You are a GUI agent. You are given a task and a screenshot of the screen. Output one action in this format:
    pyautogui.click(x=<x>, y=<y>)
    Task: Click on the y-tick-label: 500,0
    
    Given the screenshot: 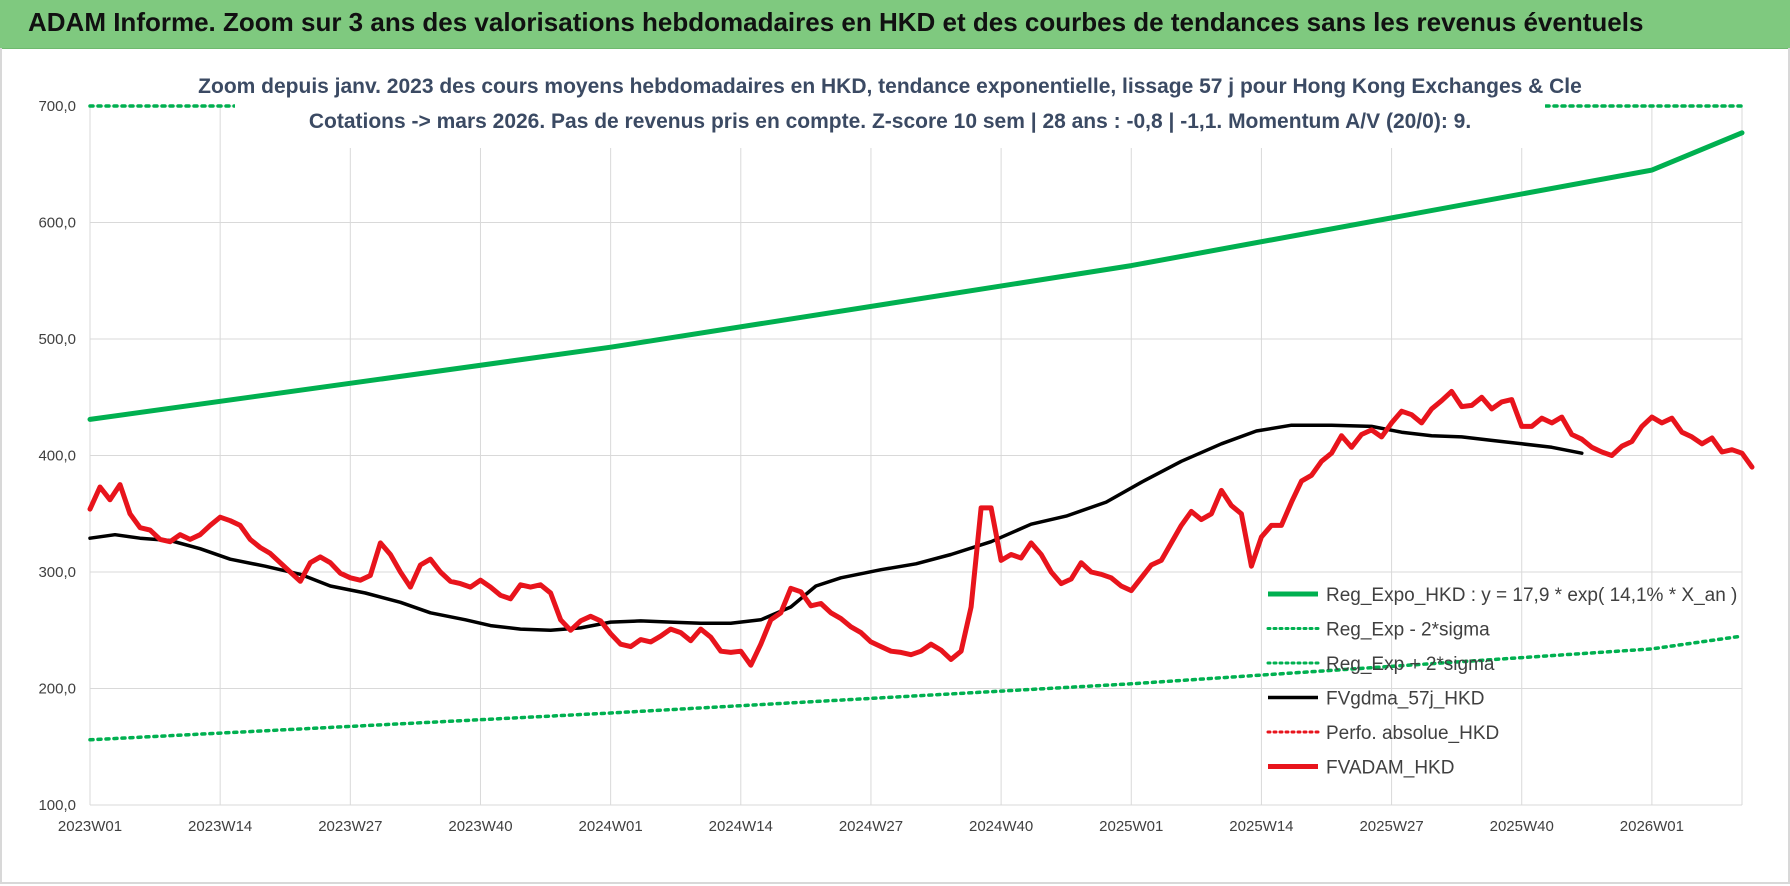 What is the action you would take?
    pyautogui.click(x=57, y=339)
    